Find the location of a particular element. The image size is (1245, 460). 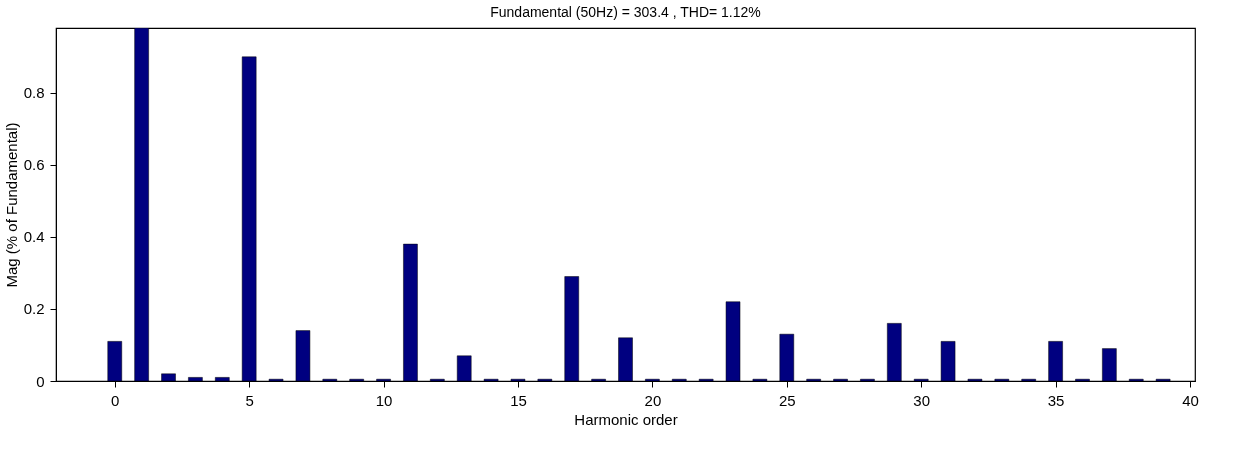

x-tick-label: 10 is located at coordinates (384, 400).